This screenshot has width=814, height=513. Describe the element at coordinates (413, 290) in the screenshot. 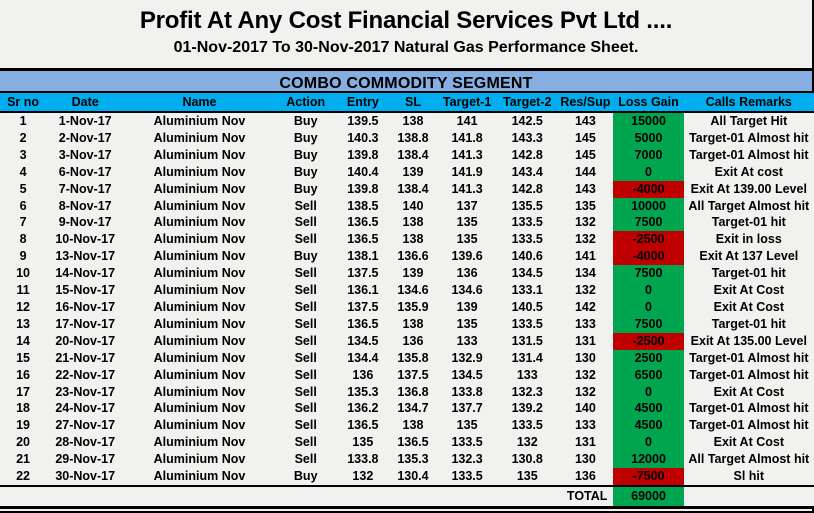

I see `cell-sl: 134.6` at that location.